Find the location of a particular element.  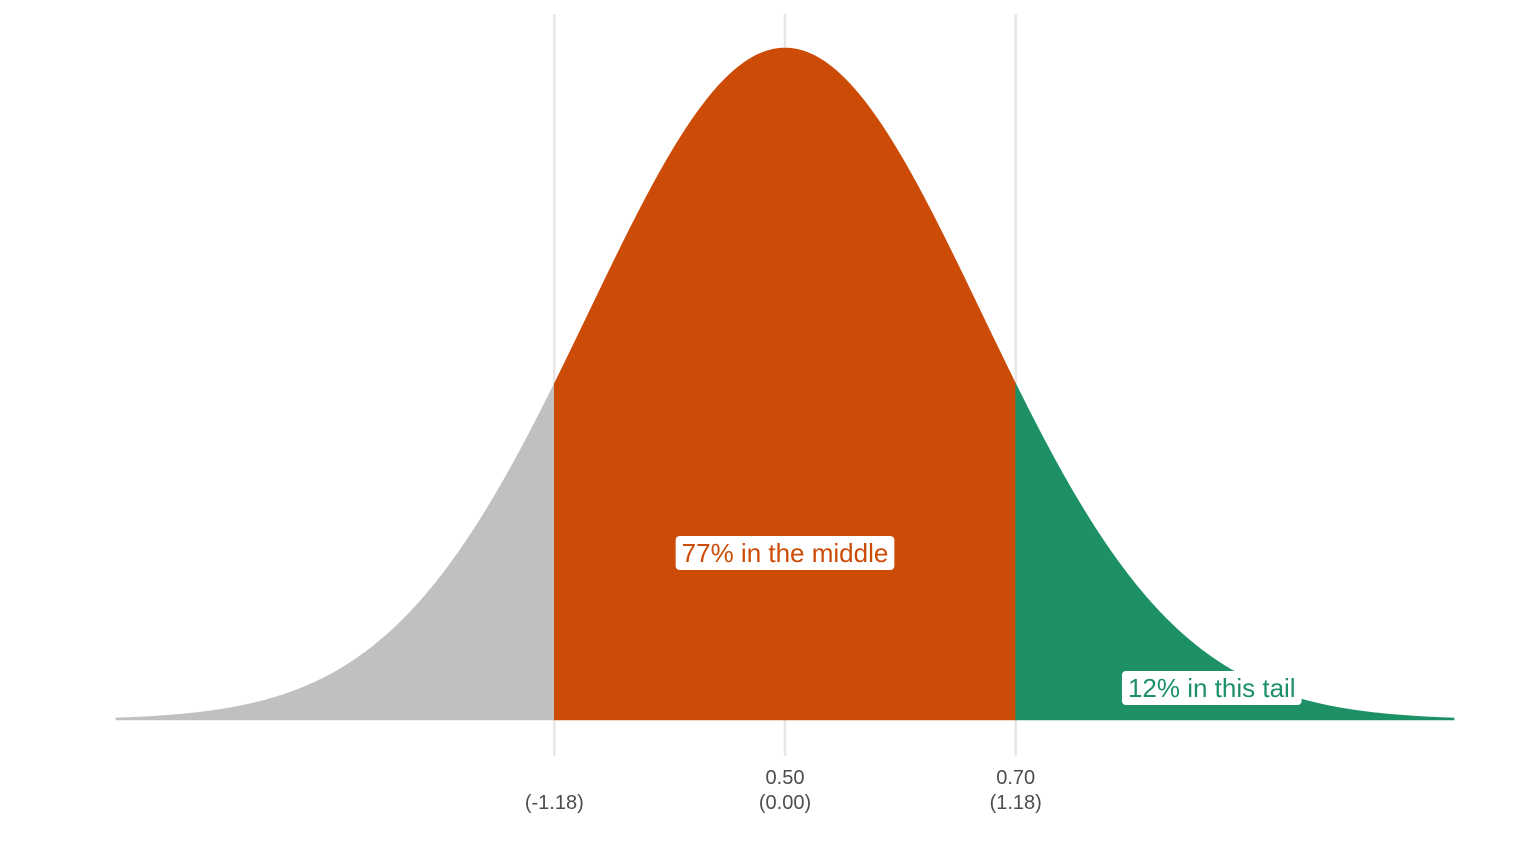

annotation-1: 12% in this tail is located at coordinates (1211, 688).